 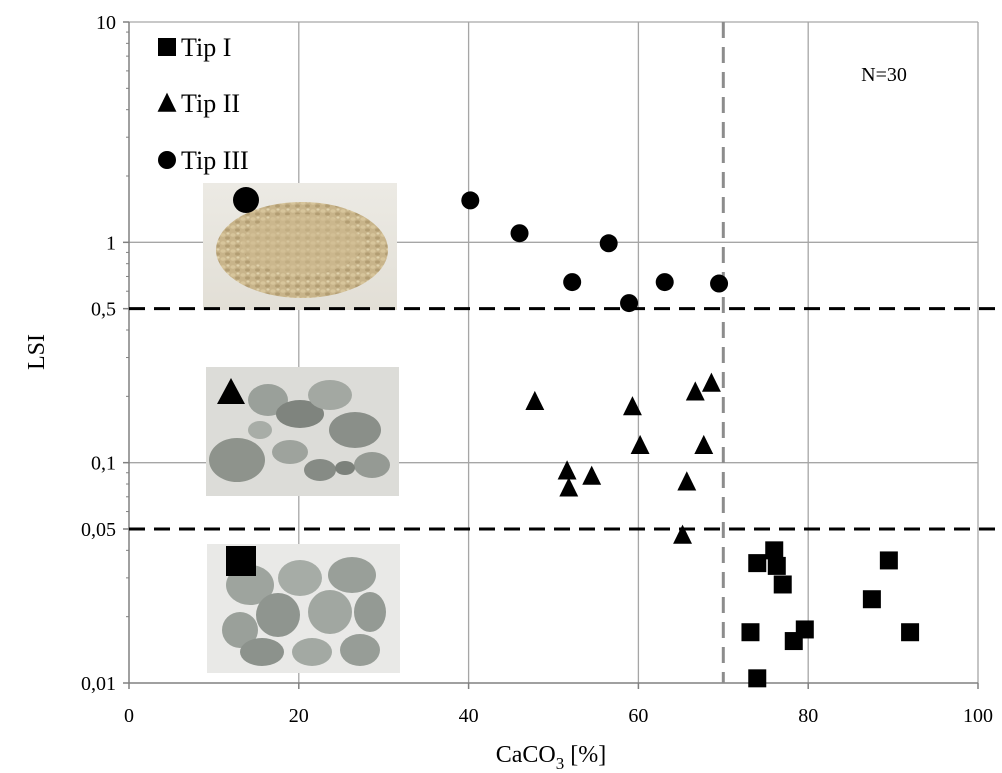 I want to click on photo-symbol-square, so click(x=241, y=561).